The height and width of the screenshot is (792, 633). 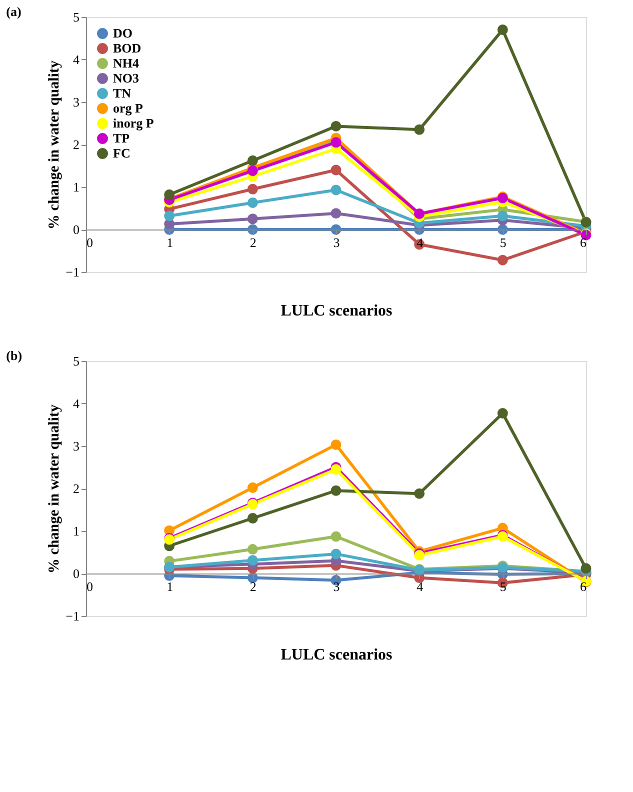 What do you see at coordinates (336, 242) in the screenshot?
I see `x-tick-label: 3` at bounding box center [336, 242].